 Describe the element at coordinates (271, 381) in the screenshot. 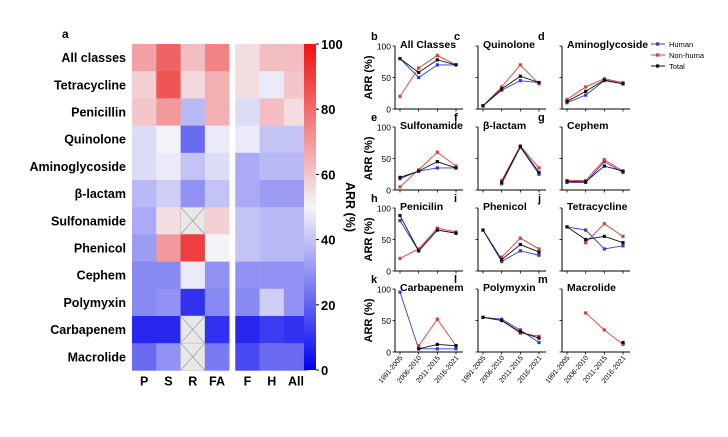

I see `heatmap-col-label: H` at that location.